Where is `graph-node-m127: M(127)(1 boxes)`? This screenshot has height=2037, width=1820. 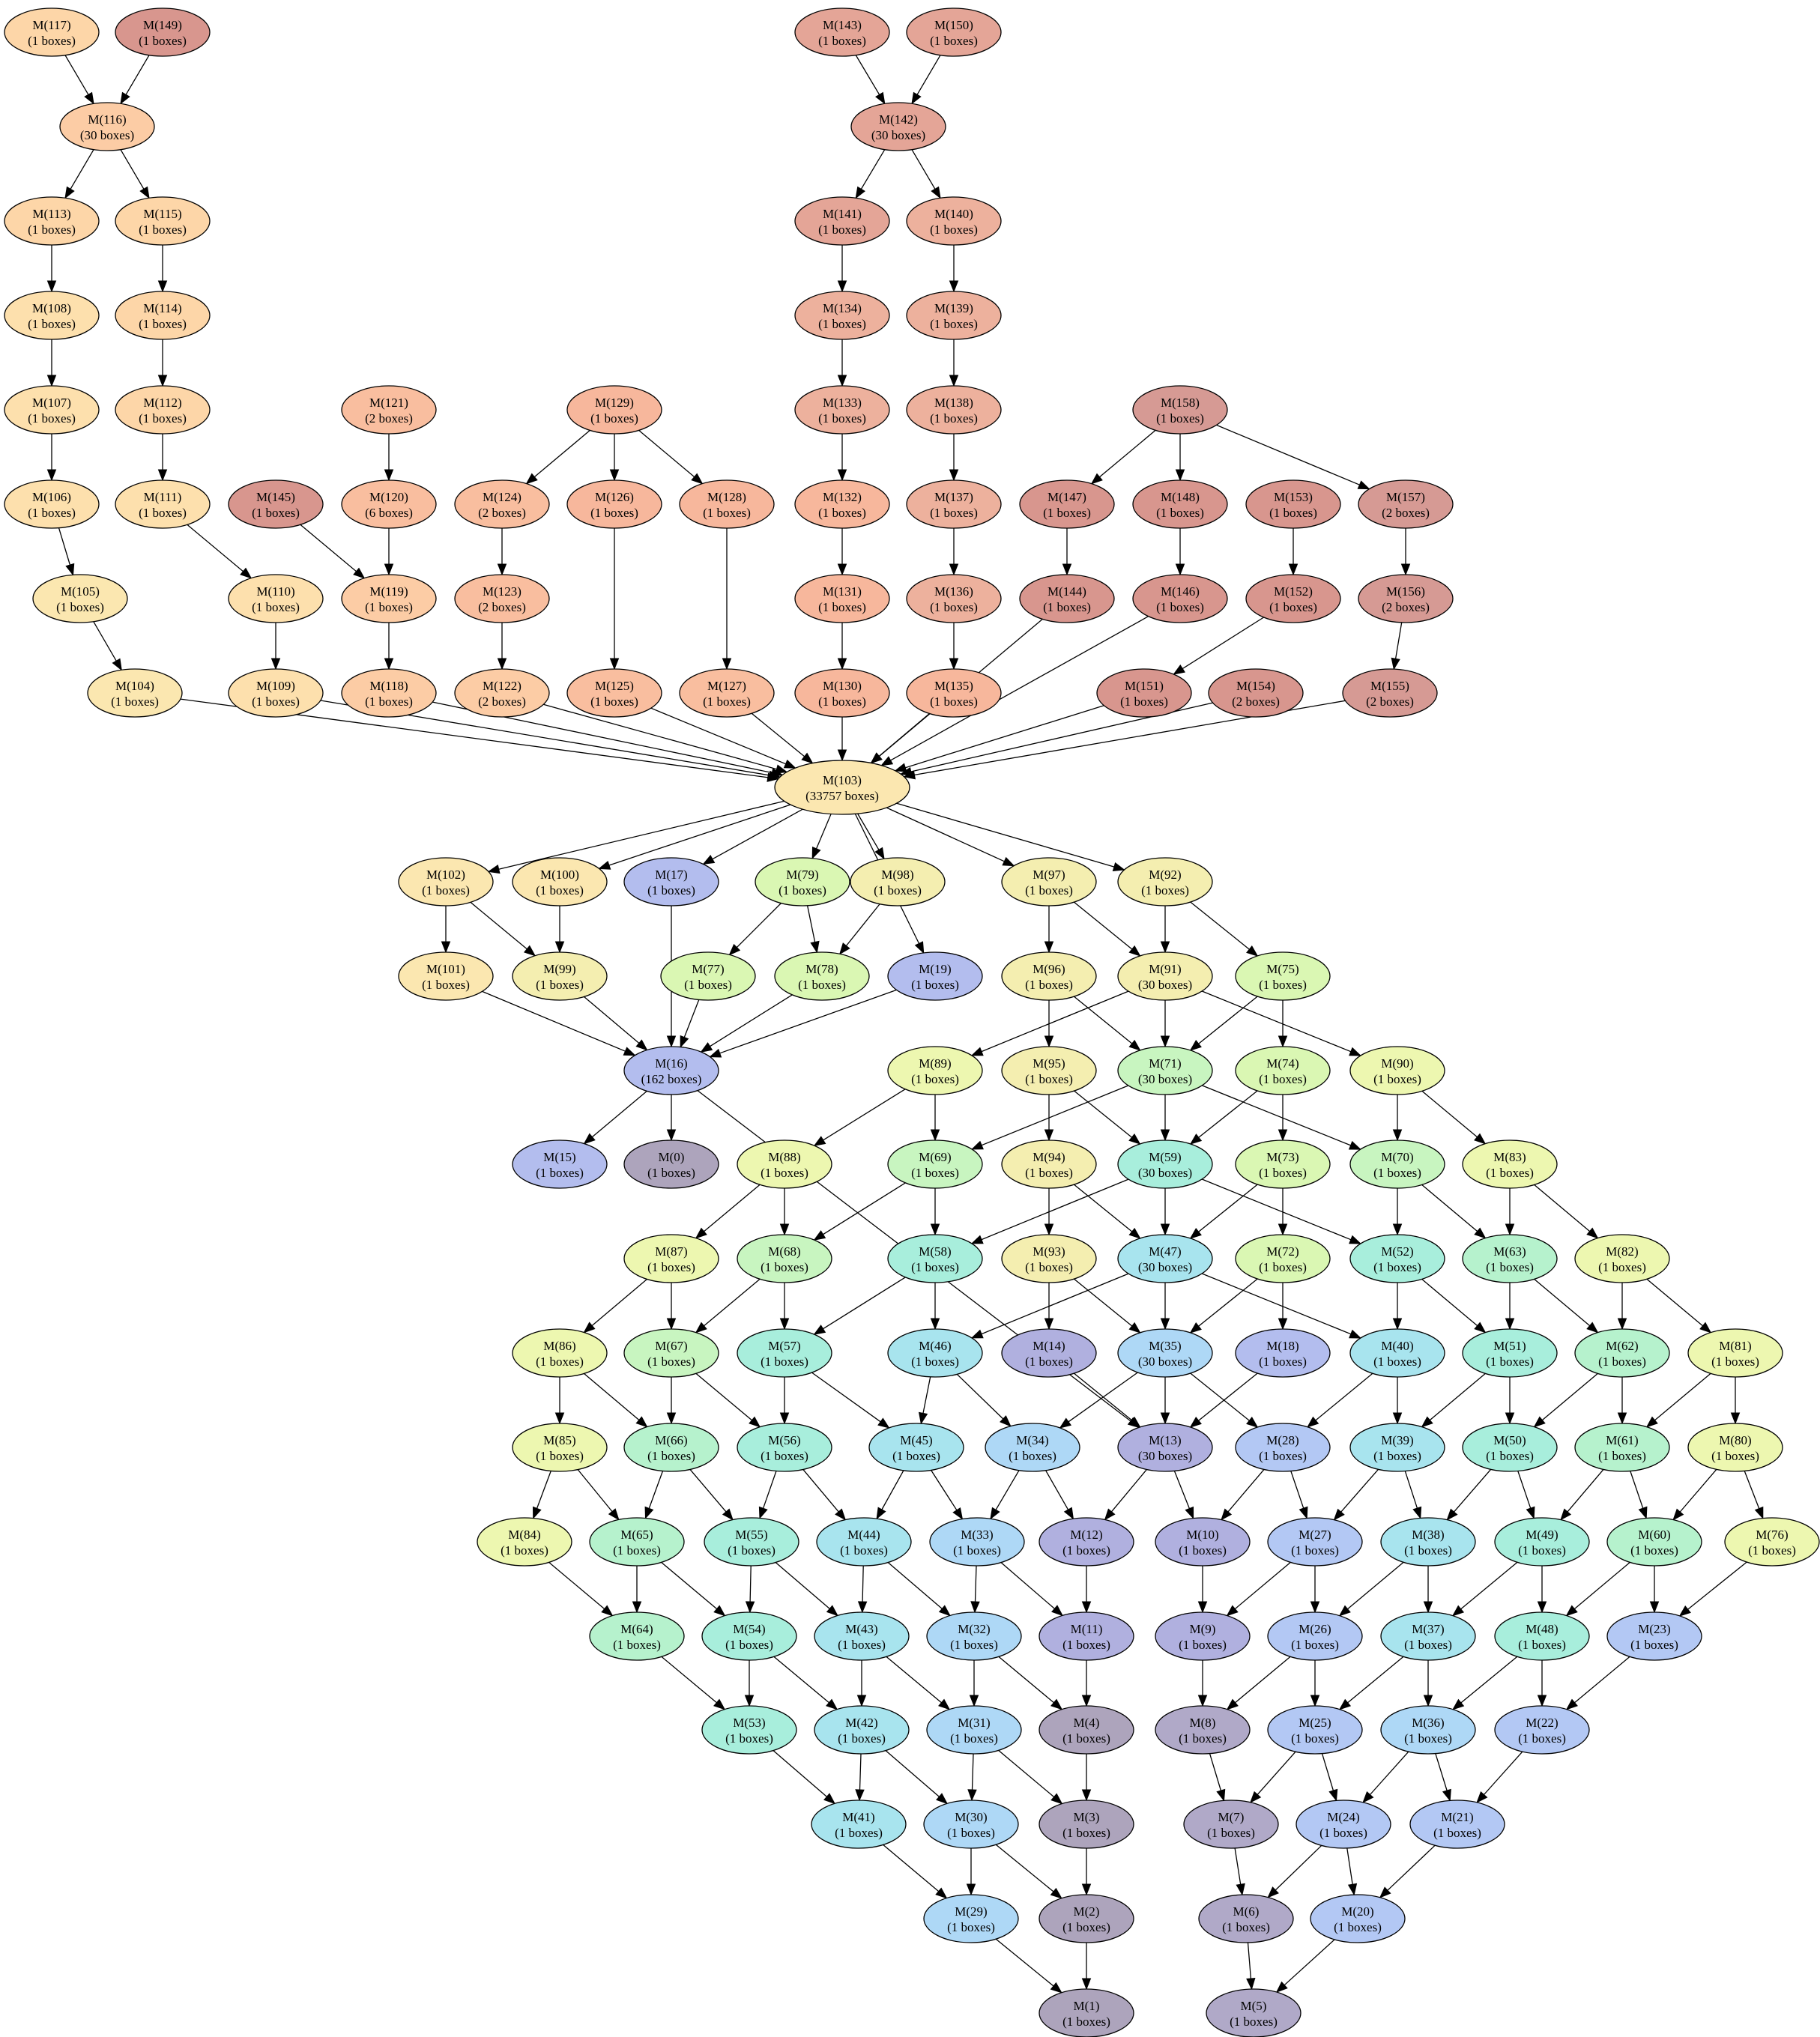
graph-node-m127: M(127)(1 boxes) is located at coordinates (727, 693).